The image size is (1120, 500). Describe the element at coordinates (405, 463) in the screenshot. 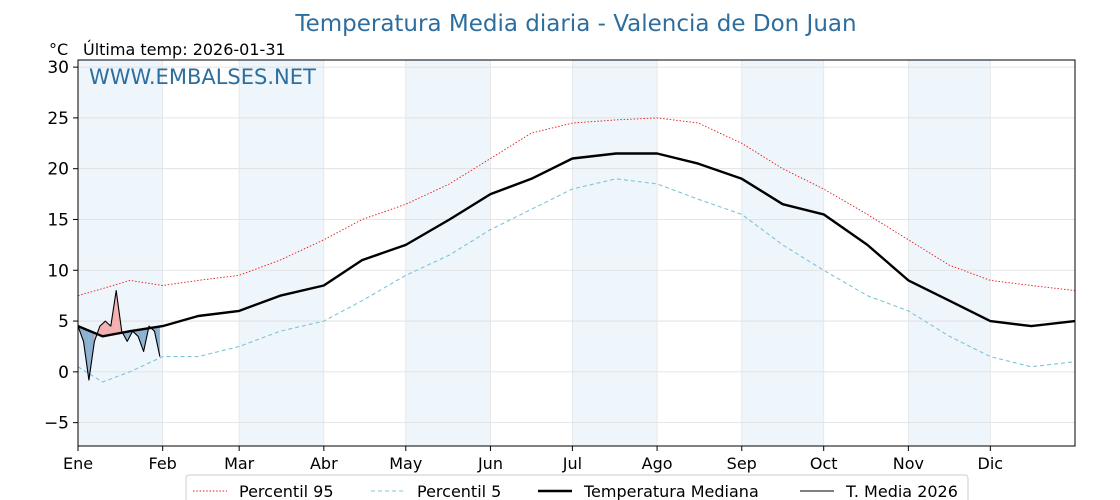

I see `x-tick-label: May` at that location.